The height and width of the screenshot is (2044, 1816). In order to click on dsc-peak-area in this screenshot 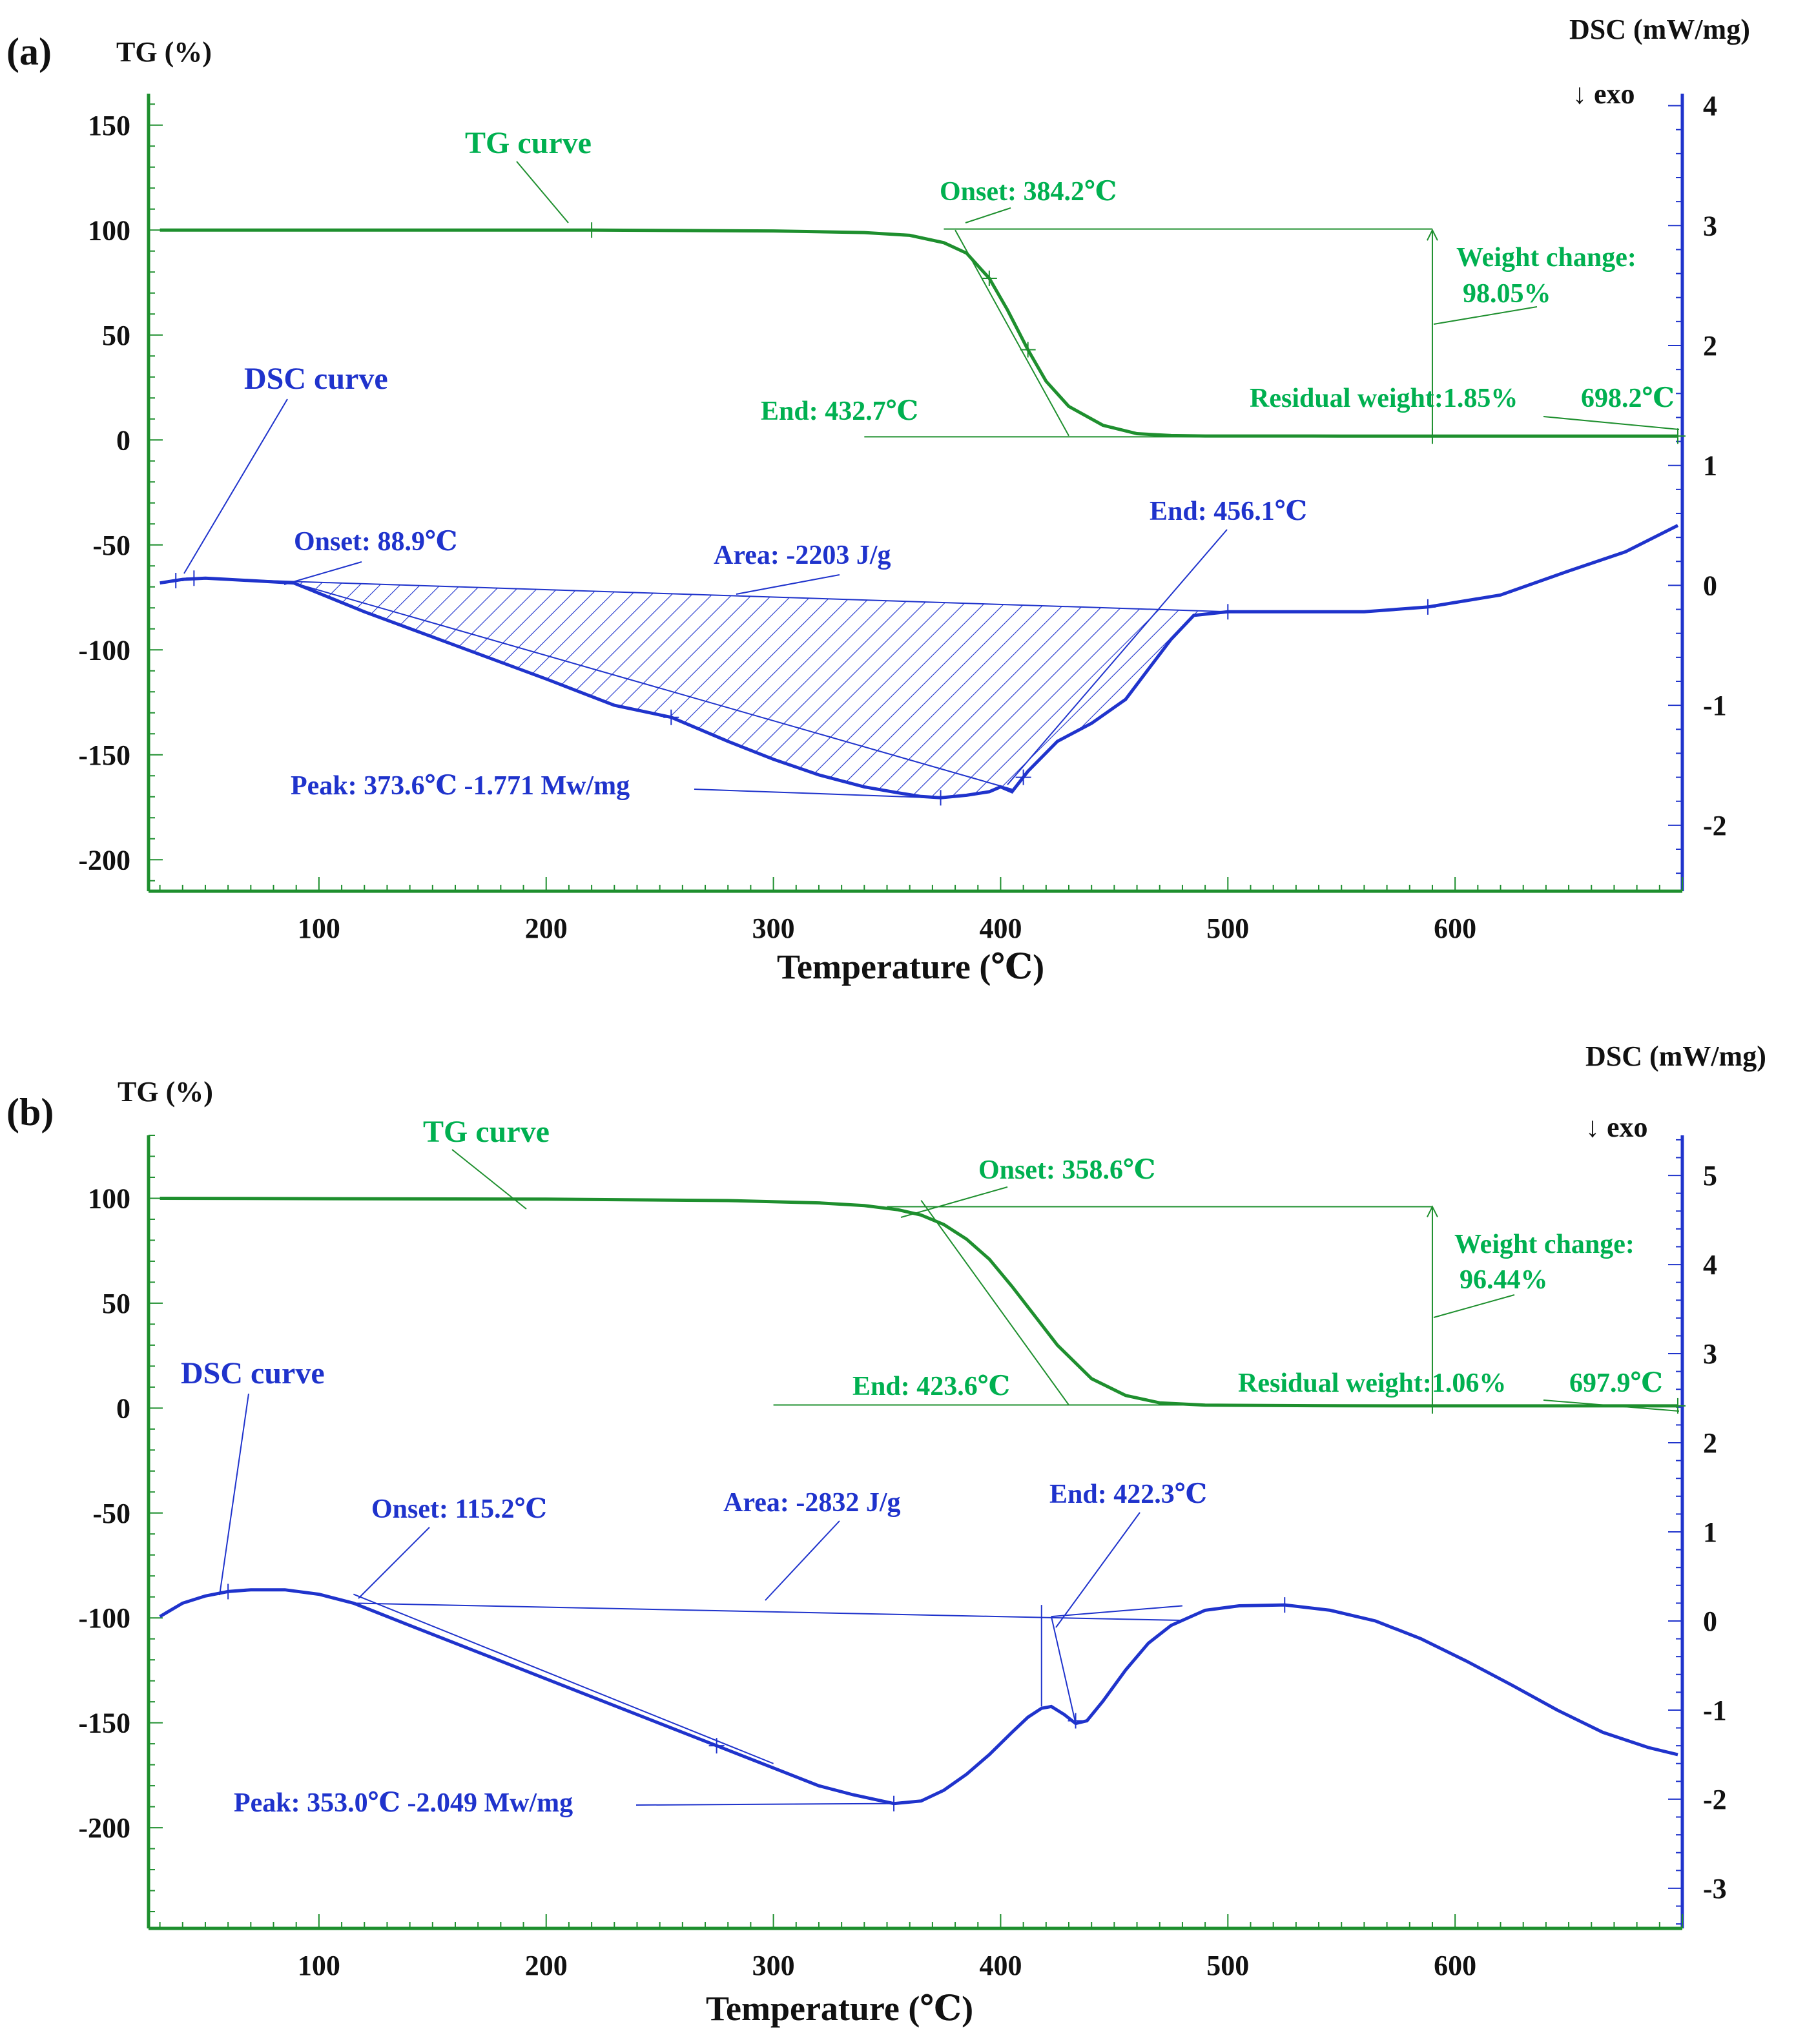, I will do `click(728, 688)`.